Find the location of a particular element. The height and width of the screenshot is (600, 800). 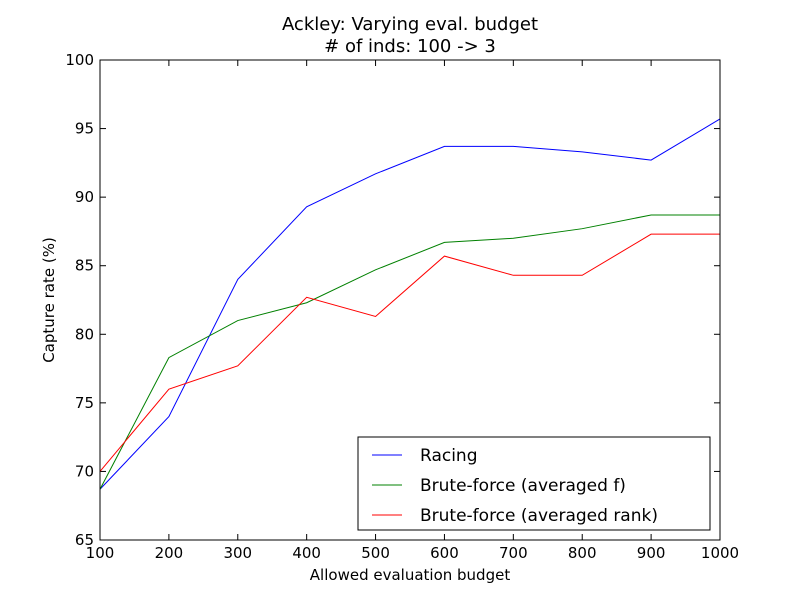

chart-subtitle: # of inds: 100 -> 3 is located at coordinates (410, 46).